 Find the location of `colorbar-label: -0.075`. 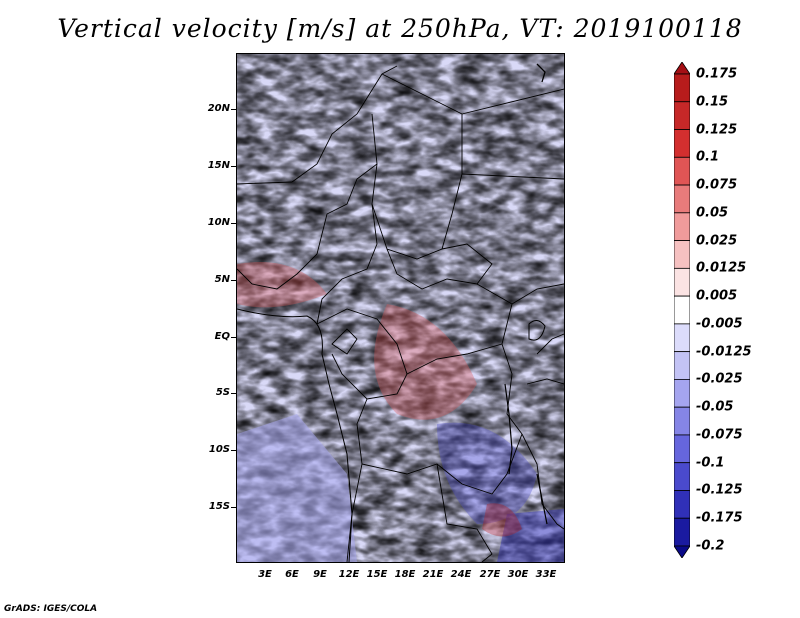

colorbar-label: -0.075 is located at coordinates (719, 435).